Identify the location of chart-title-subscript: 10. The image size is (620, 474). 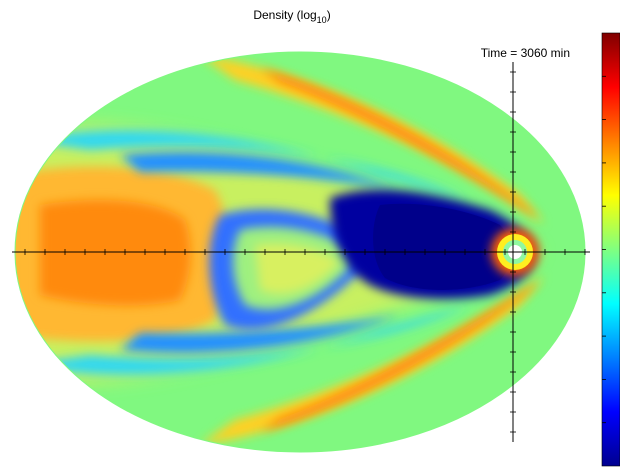
(322, 20).